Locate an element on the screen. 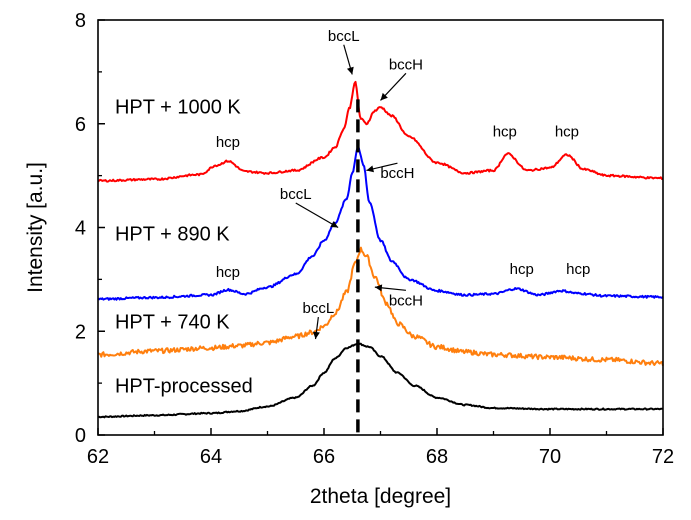 This screenshot has height=520, width=691. y-tick-label: 4 is located at coordinates (80, 229).